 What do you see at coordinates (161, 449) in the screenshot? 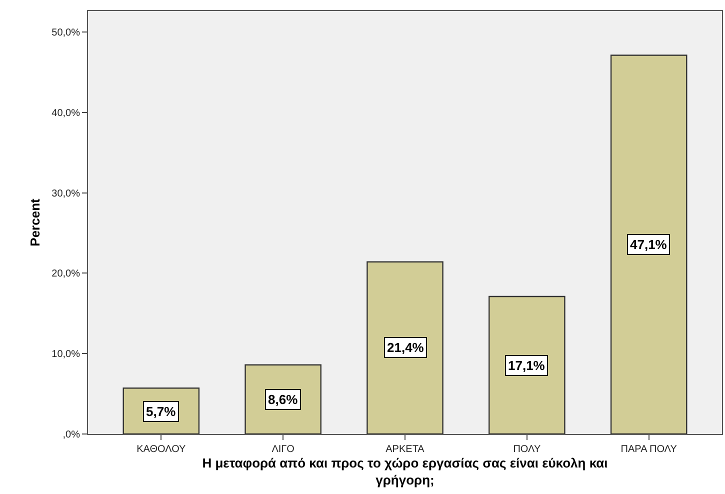
I see `x-tick-label: ΚΑΘΟΛΟΥ` at bounding box center [161, 449].